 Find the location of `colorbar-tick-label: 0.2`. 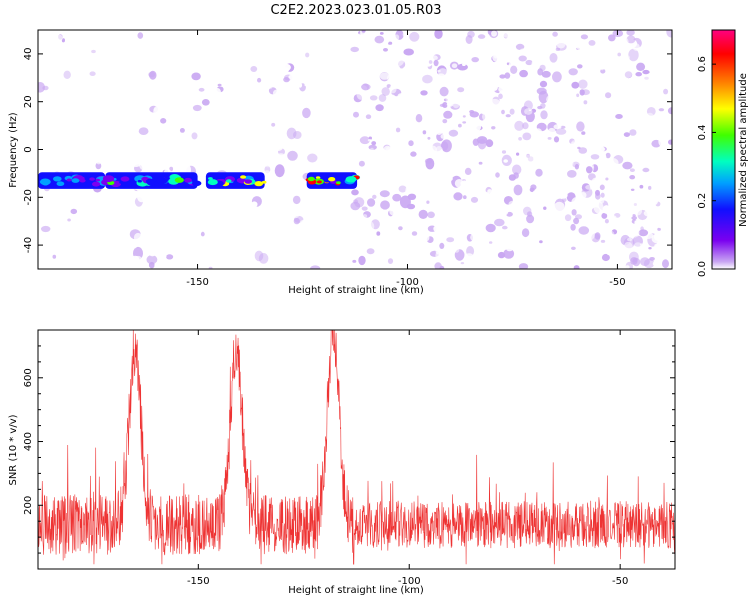

colorbar-tick-label: 0.2 is located at coordinates (702, 201).